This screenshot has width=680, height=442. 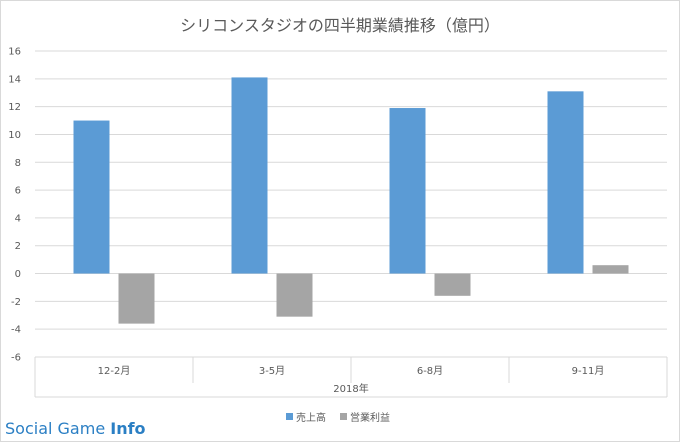 I want to click on y-tick-label: -4, so click(x=16, y=330).